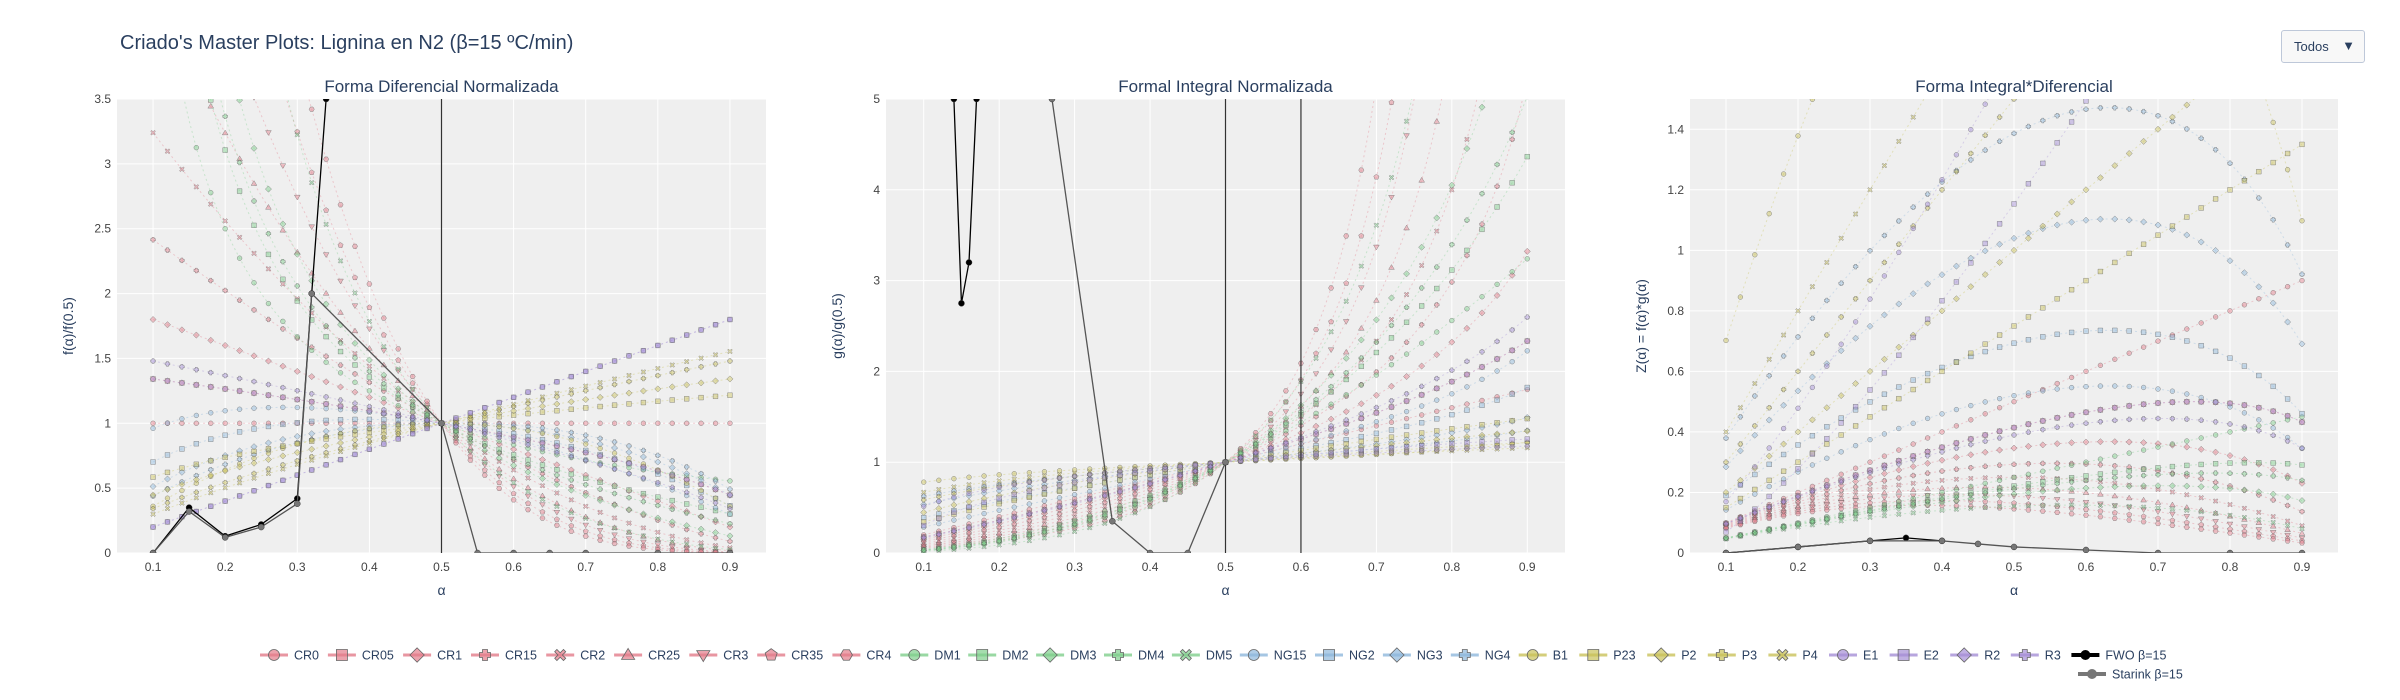 This screenshot has height=700, width=2400. I want to click on legend-item-e2: E2, so click(1914, 656).